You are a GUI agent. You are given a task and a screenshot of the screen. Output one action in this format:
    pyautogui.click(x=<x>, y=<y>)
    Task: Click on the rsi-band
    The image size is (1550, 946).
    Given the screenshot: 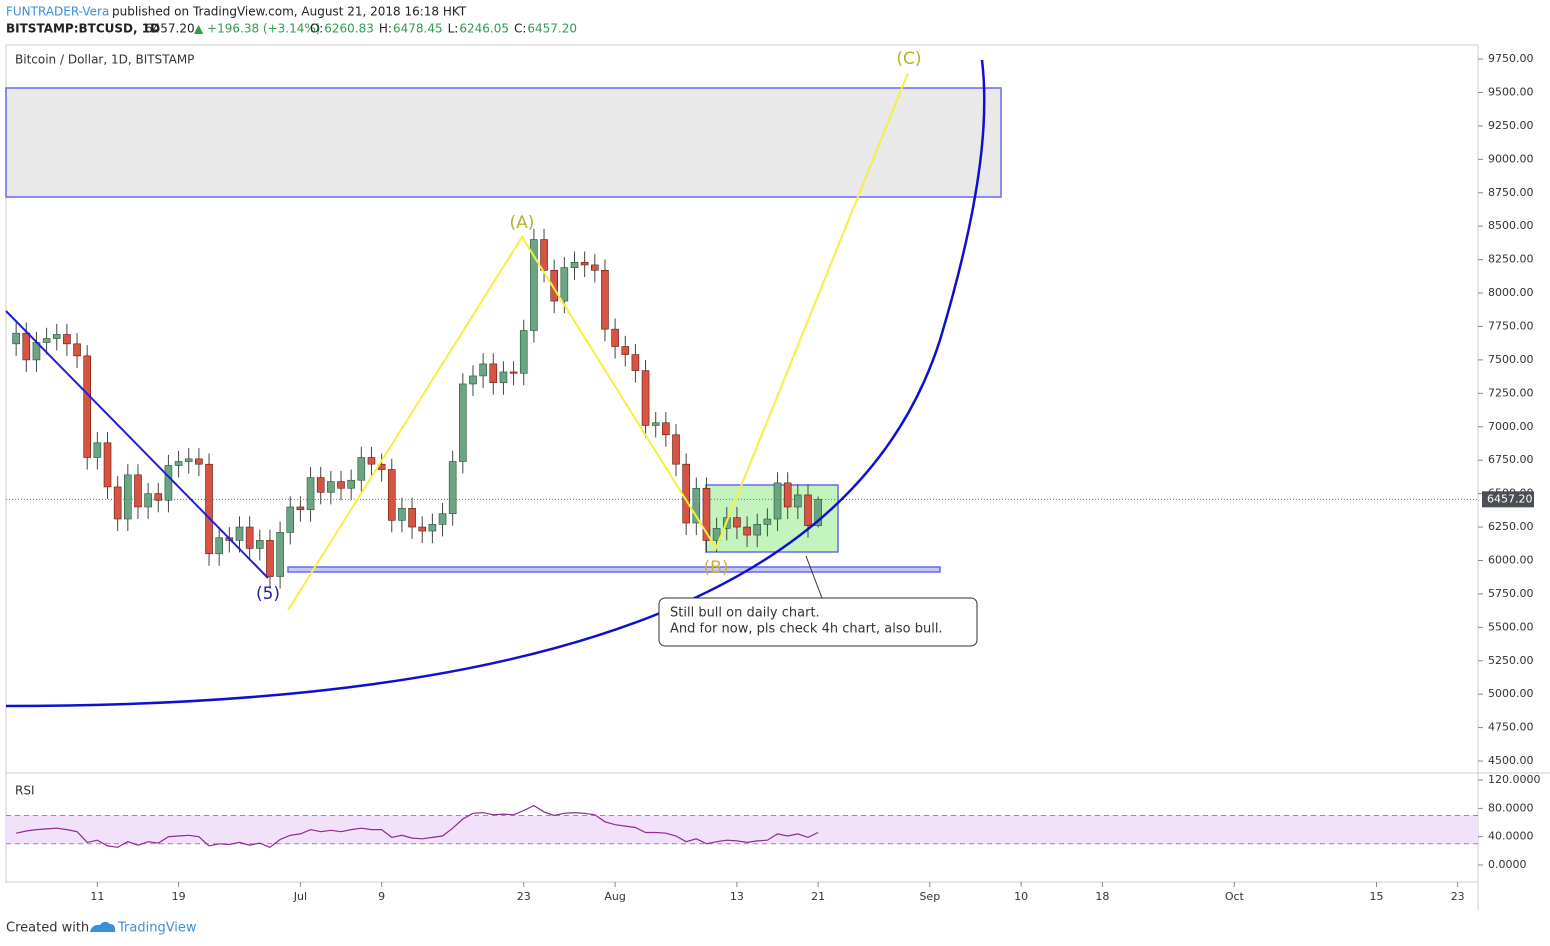 What is the action you would take?
    pyautogui.click(x=742, y=829)
    